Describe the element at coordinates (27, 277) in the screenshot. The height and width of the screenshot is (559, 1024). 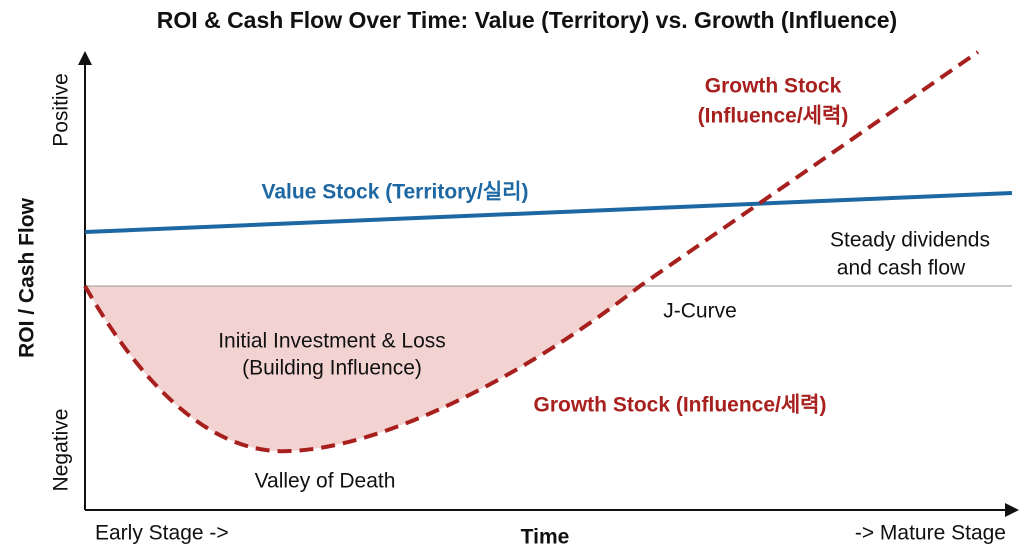
I see `y-axis-label: ROI / Cash Flow` at that location.